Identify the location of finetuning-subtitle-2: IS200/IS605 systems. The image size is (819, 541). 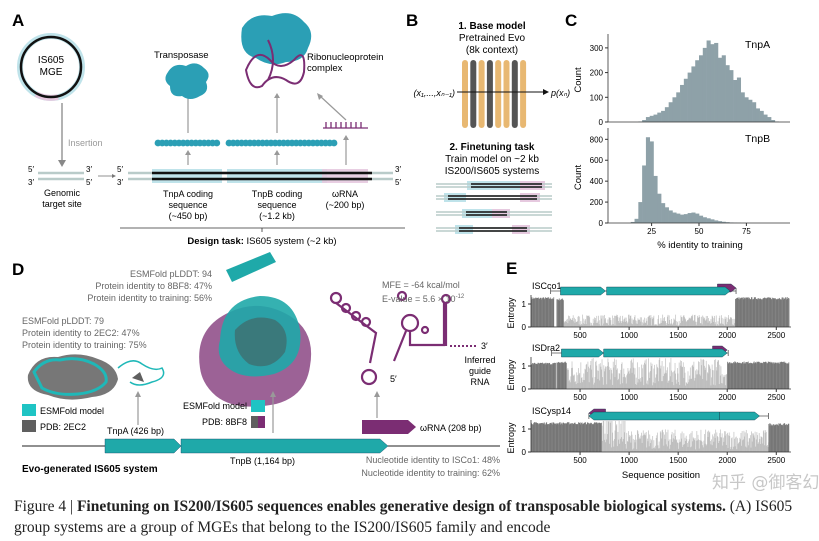
(492, 171).